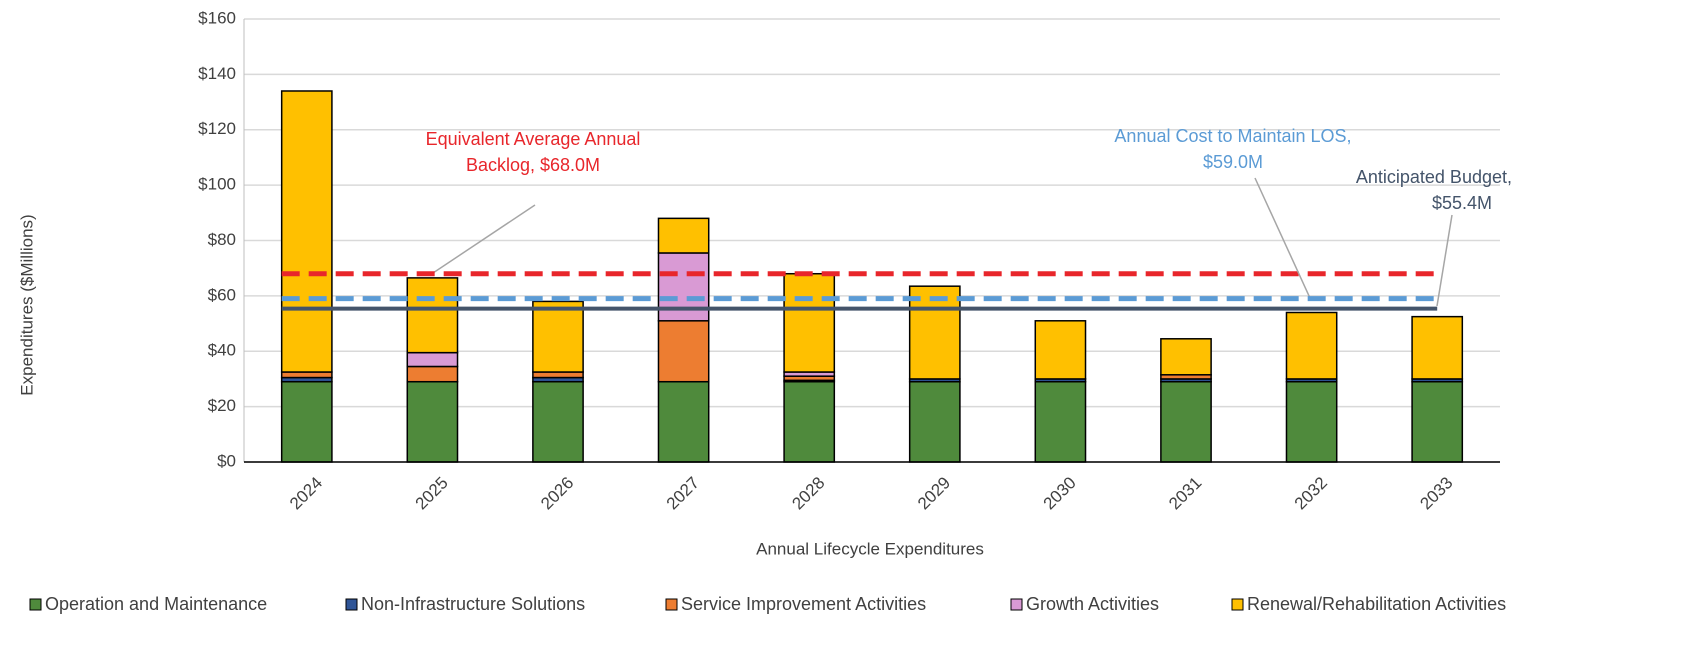 This screenshot has width=1702, height=670. What do you see at coordinates (1376, 604) in the screenshot?
I see `legend-label: Renewal/Rehabilitation Activities` at bounding box center [1376, 604].